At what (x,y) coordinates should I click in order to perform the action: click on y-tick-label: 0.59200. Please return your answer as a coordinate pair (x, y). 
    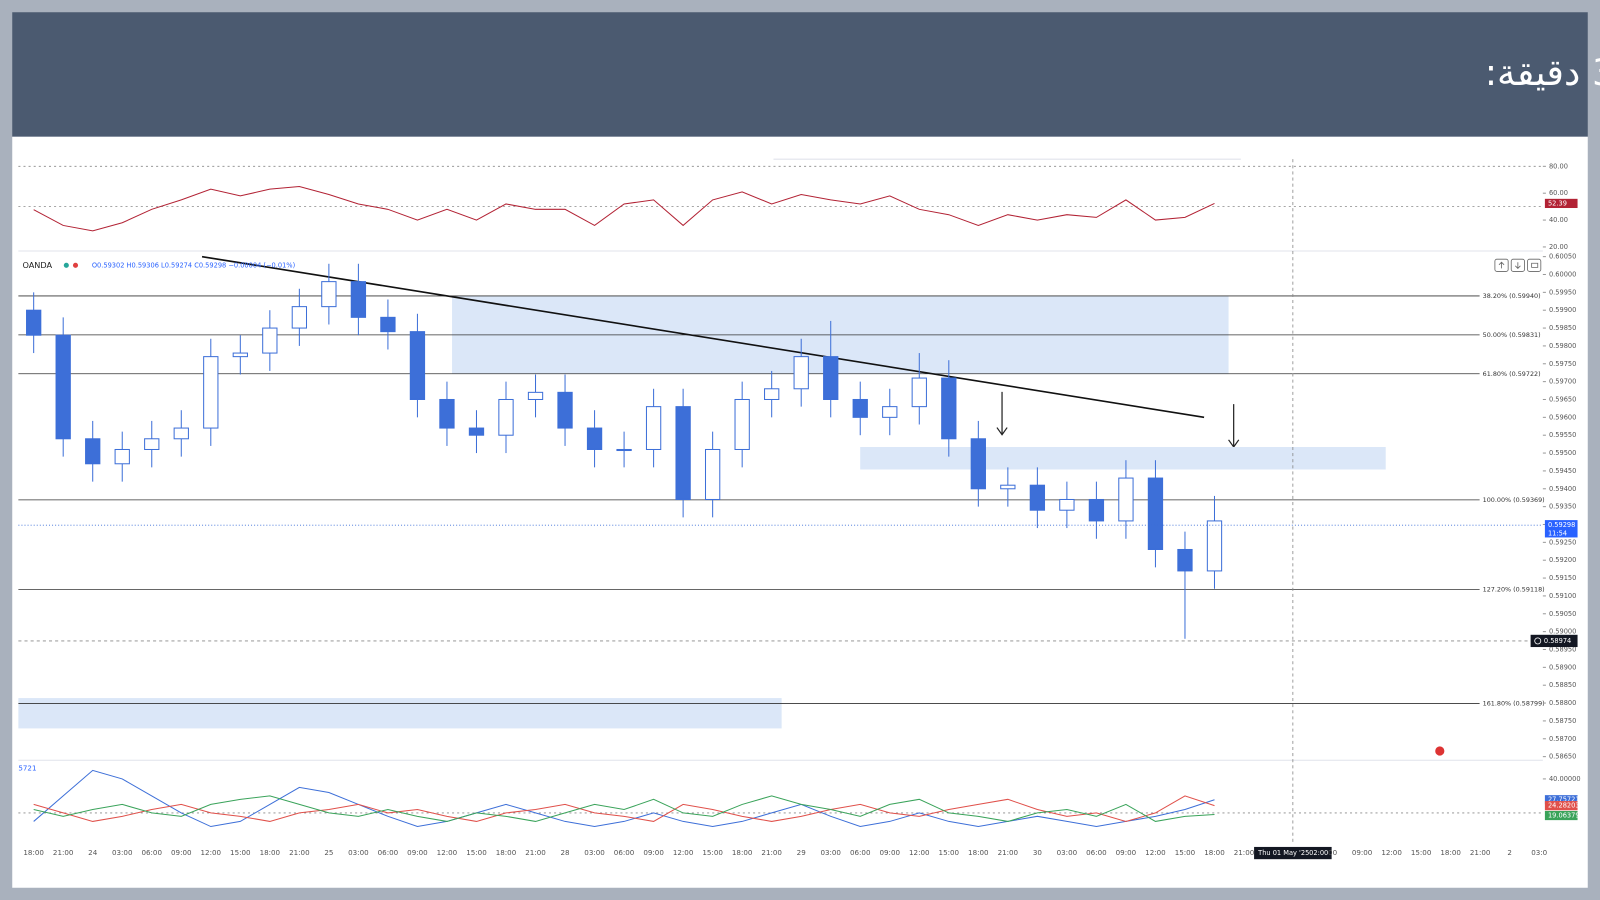
    Looking at the image, I should click on (1562, 560).